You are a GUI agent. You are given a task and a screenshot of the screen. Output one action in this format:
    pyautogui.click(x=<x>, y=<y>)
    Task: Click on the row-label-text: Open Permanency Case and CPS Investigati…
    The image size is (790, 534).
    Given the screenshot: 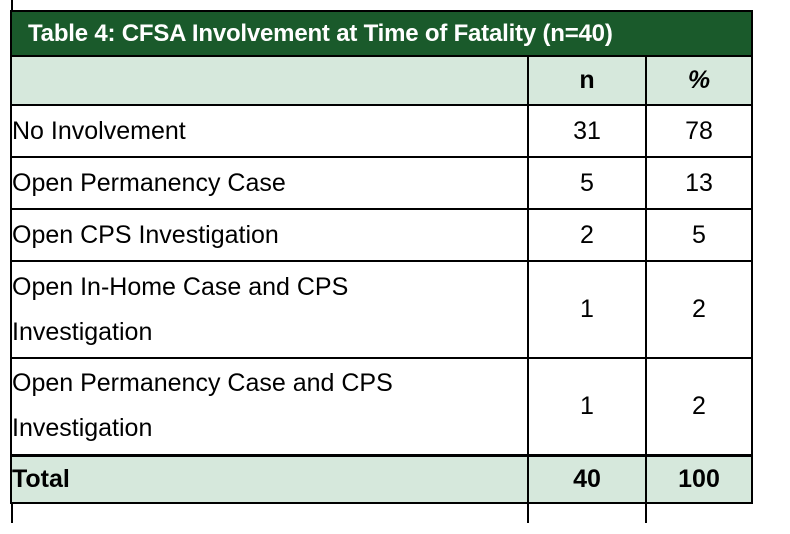 What is the action you would take?
    pyautogui.click(x=202, y=406)
    